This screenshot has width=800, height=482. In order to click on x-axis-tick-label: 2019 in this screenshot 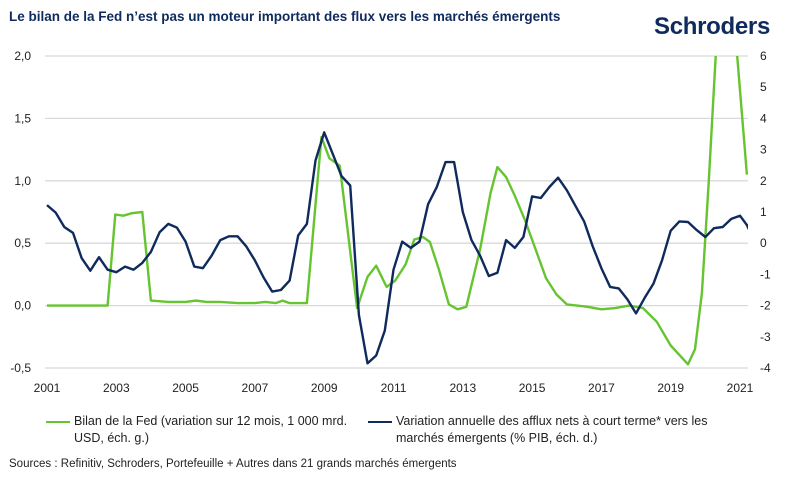, I will do `click(670, 388)`.